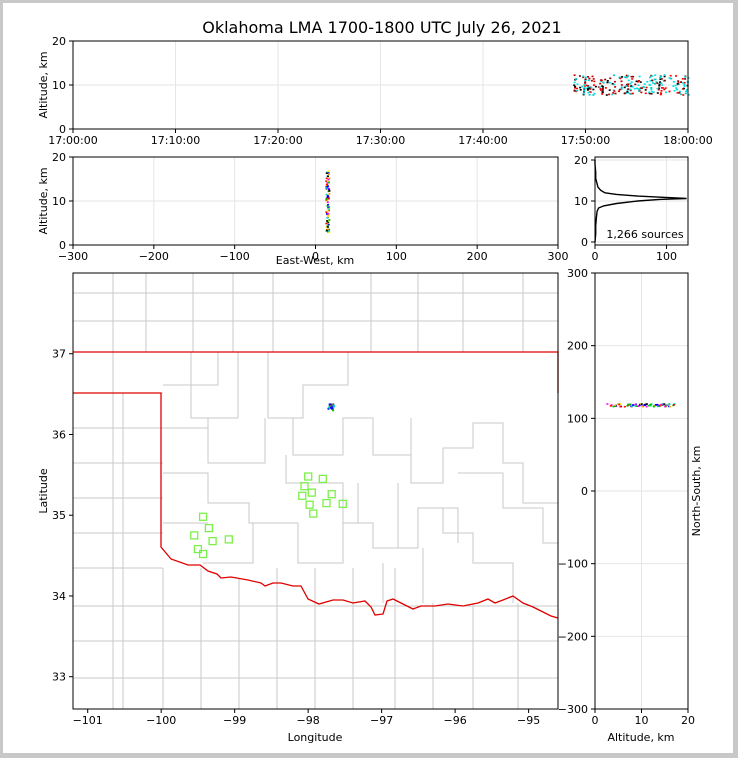 The image size is (738, 758). What do you see at coordinates (315, 256) in the screenshot?
I see `ew-tick-label: 0` at bounding box center [315, 256].